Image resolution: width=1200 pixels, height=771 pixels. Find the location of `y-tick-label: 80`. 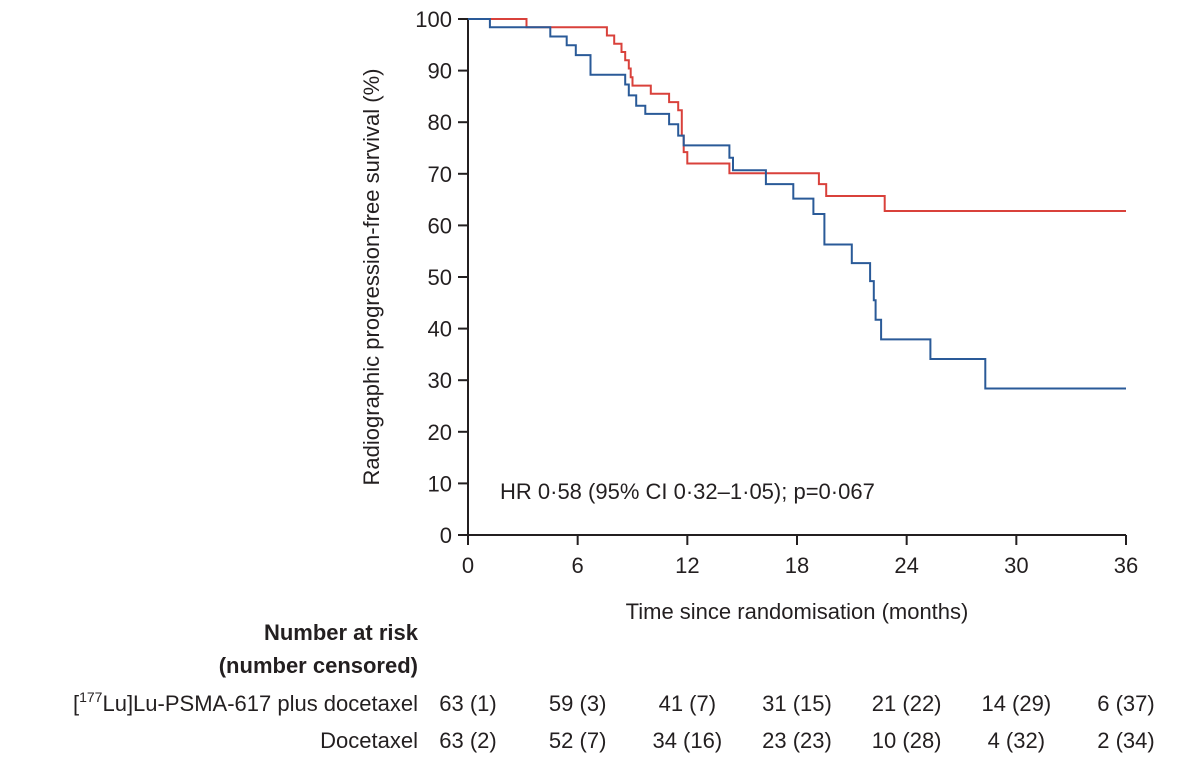

y-tick-label: 80 is located at coordinates (440, 122).